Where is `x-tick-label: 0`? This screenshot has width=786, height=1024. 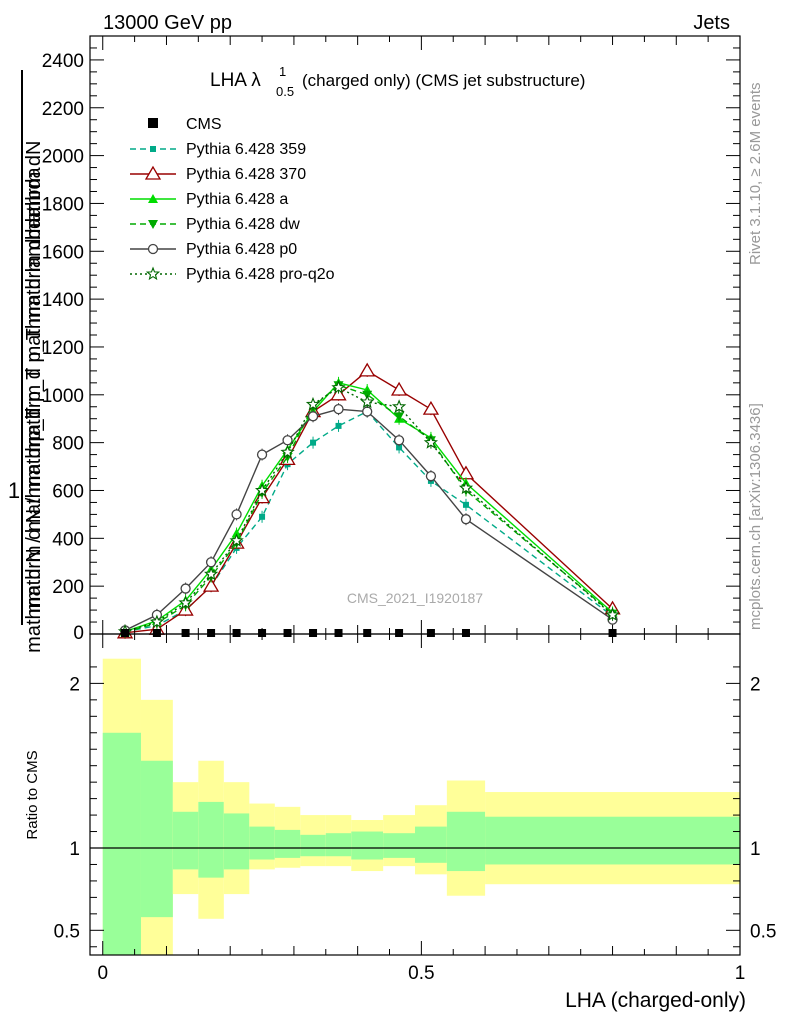
x-tick-label: 0 is located at coordinates (102, 973).